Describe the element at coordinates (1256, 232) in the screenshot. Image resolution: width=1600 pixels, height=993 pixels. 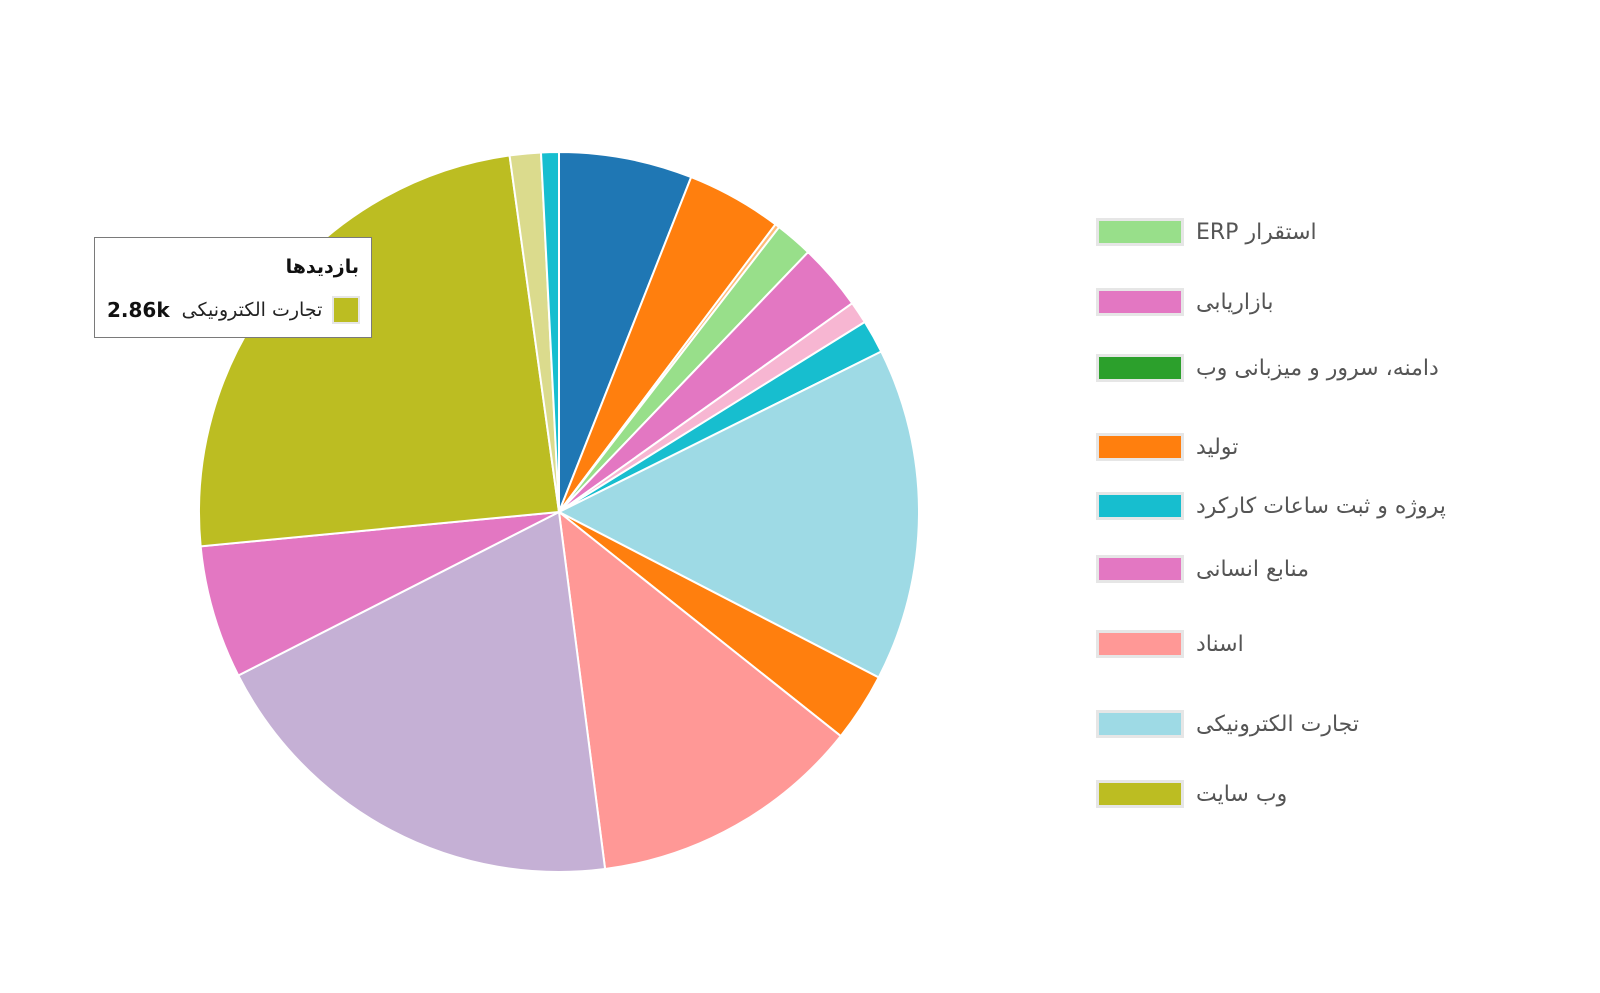
I see `legend-label: استقرار ERP` at that location.